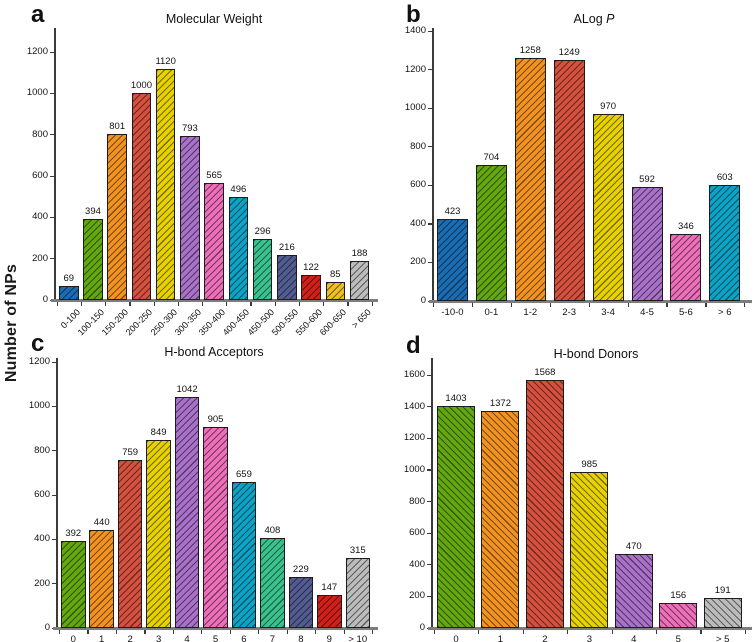 This screenshot has width=756, height=642. What do you see at coordinates (647, 312) in the screenshot?
I see `x-category-label: 4-5` at bounding box center [647, 312].